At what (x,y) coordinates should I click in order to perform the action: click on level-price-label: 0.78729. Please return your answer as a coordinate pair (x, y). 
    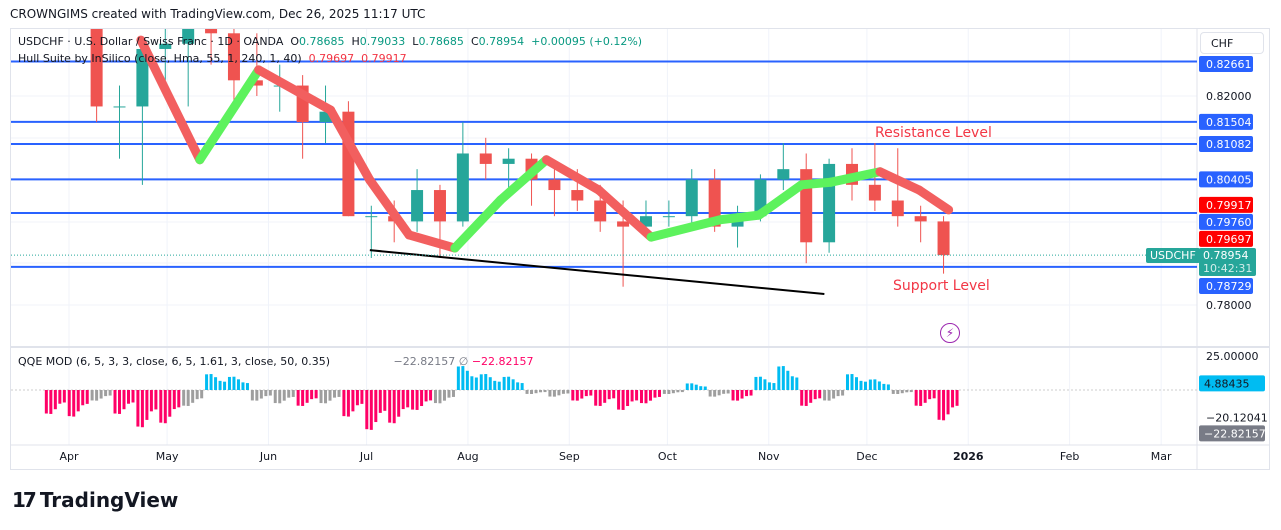
    Looking at the image, I should click on (1229, 286).